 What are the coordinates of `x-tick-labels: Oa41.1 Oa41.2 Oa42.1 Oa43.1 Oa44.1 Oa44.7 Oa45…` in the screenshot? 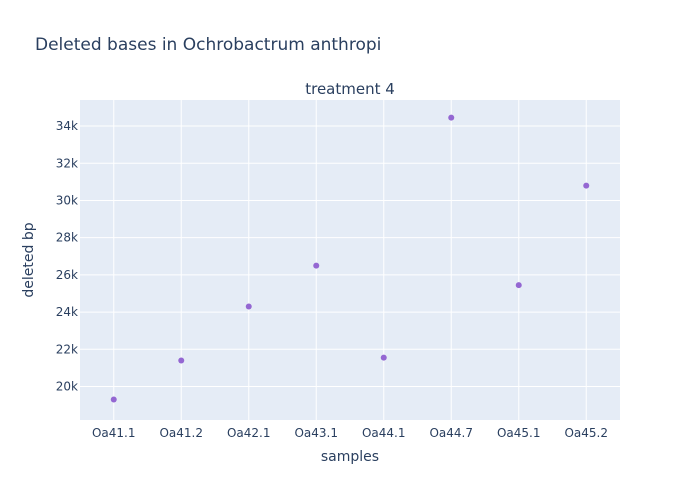 It's located at (350, 433).